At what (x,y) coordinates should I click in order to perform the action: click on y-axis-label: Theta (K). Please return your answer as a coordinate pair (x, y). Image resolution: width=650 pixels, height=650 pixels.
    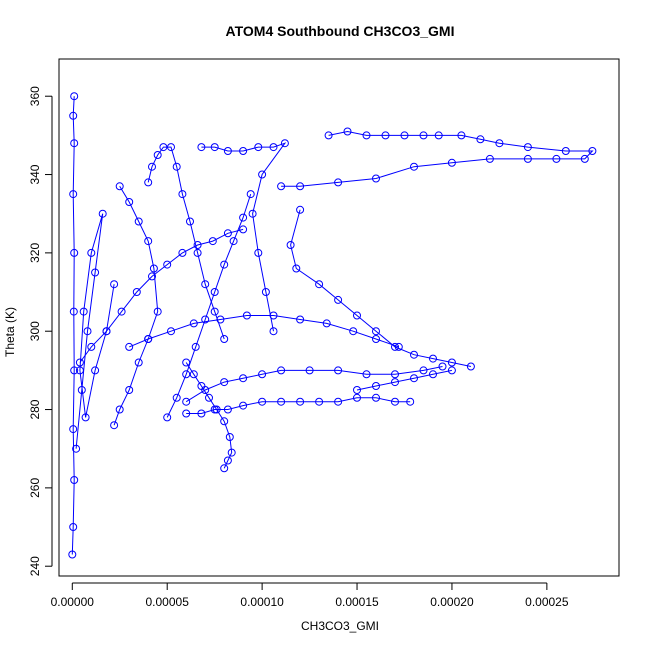
    Looking at the image, I should click on (10, 332).